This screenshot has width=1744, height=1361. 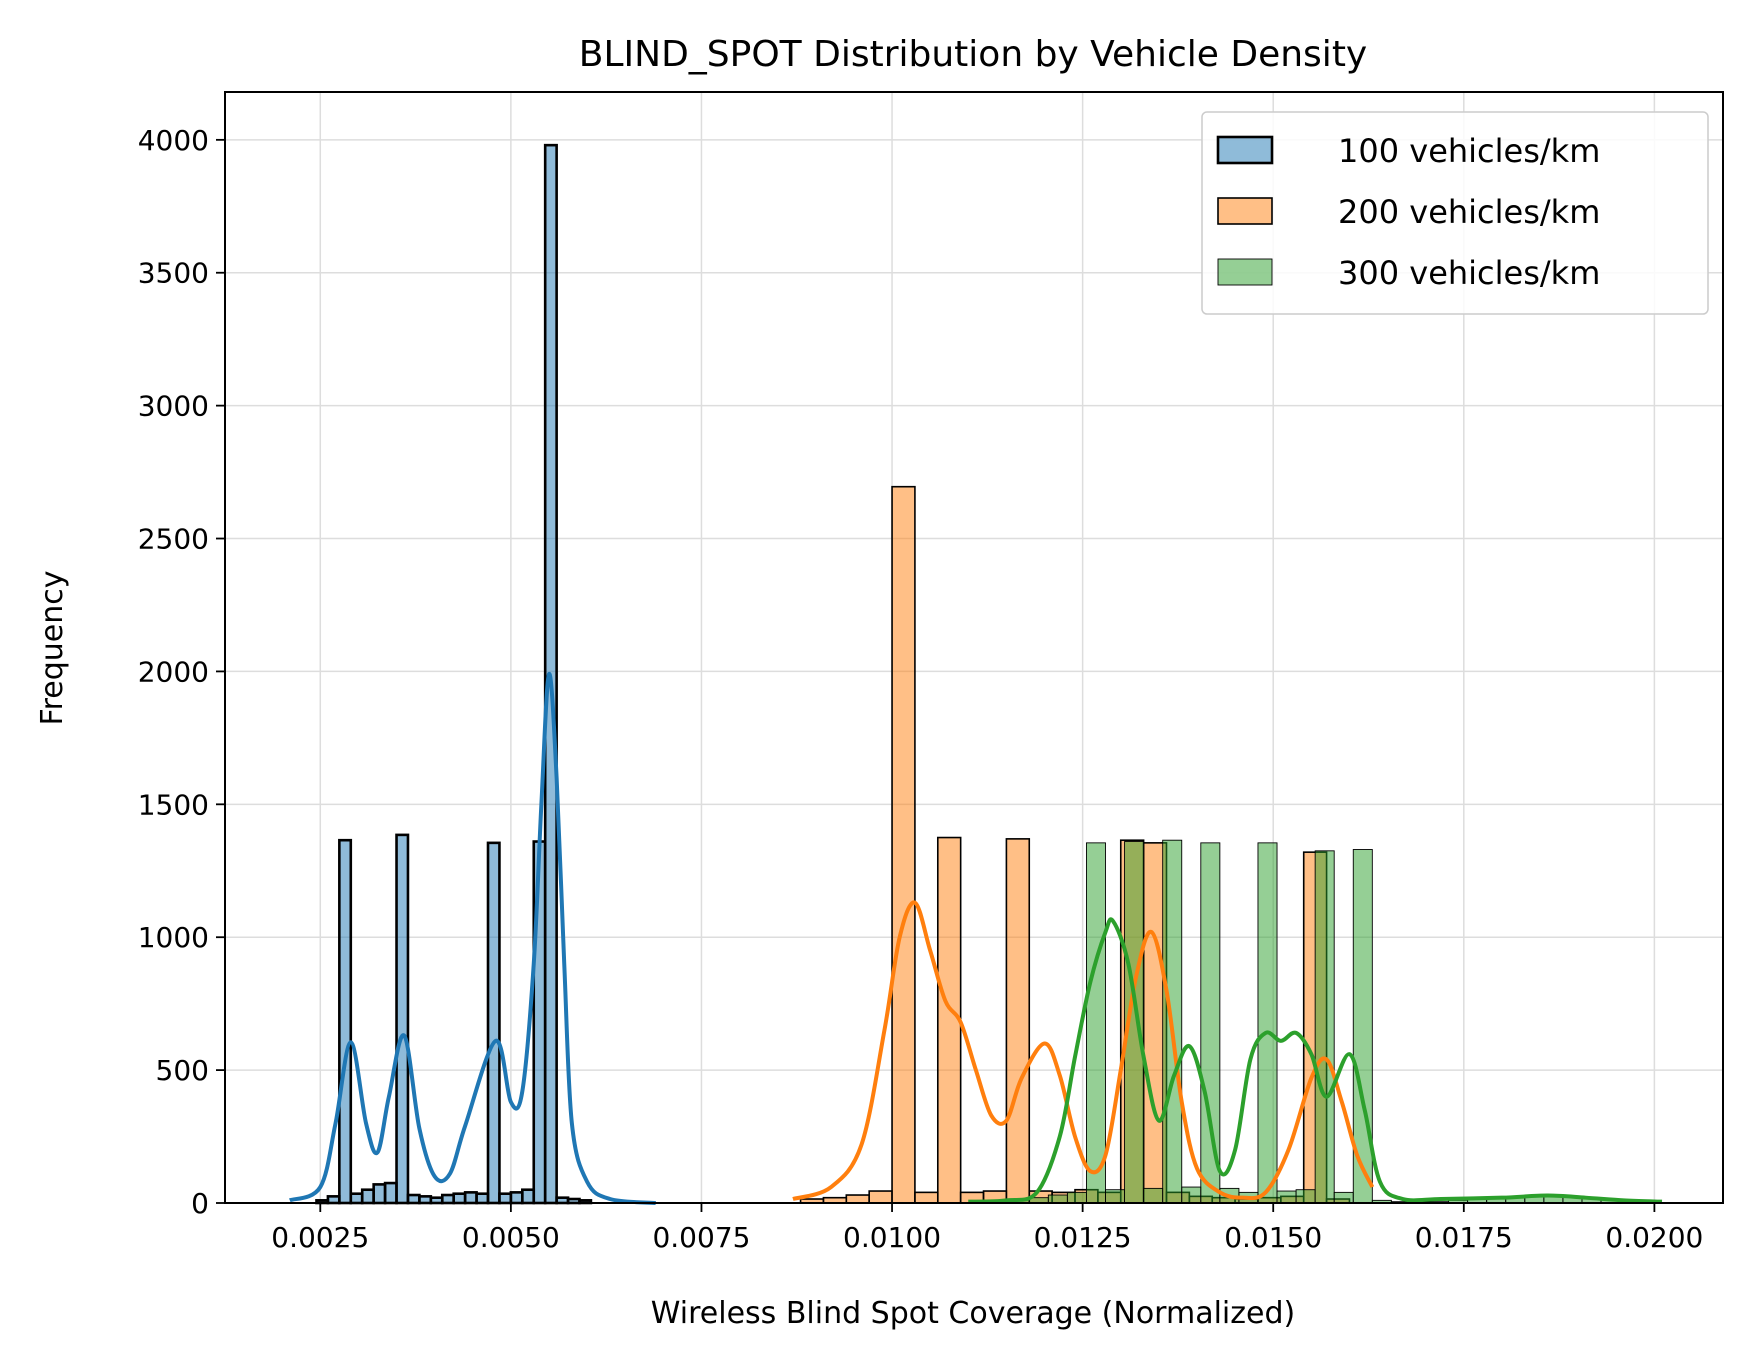 I want to click on x-tick-label: 0.0050, so click(x=511, y=1237).